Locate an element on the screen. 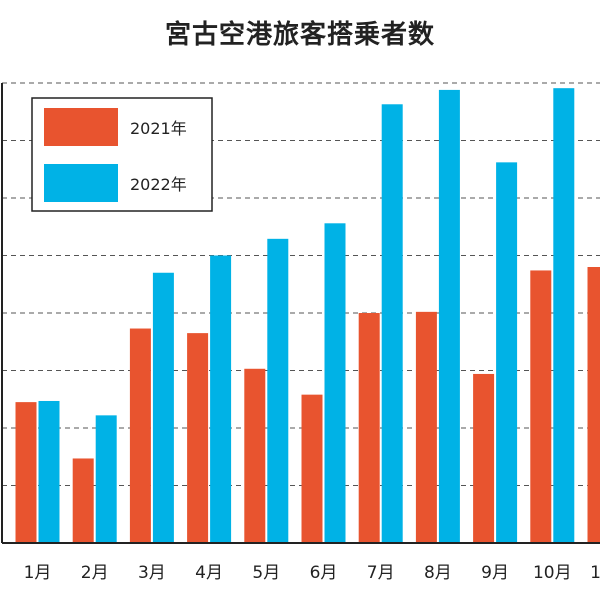 The height and width of the screenshot is (600, 600). x-tick-label: 3月 is located at coordinates (152, 573).